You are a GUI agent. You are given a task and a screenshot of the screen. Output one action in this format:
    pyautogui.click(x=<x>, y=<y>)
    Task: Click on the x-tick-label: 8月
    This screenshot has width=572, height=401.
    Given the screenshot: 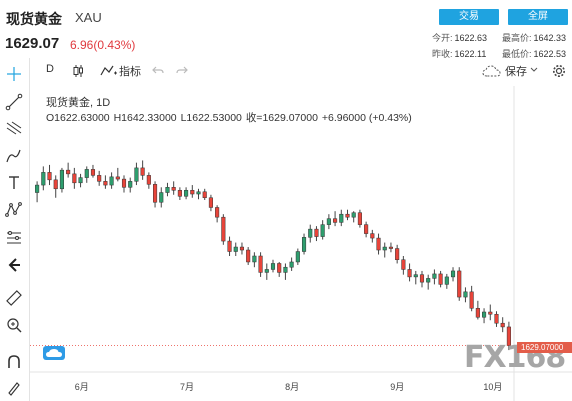 What is the action you would take?
    pyautogui.click(x=292, y=387)
    